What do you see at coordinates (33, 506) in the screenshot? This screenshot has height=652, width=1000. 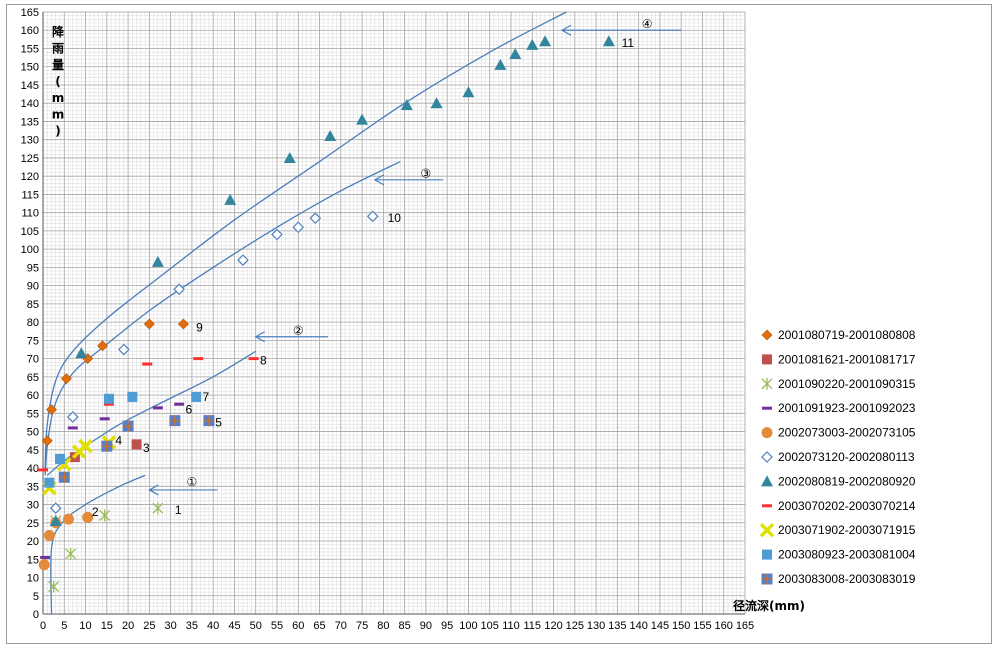 I see `y-tick-label: 30` at bounding box center [33, 506].